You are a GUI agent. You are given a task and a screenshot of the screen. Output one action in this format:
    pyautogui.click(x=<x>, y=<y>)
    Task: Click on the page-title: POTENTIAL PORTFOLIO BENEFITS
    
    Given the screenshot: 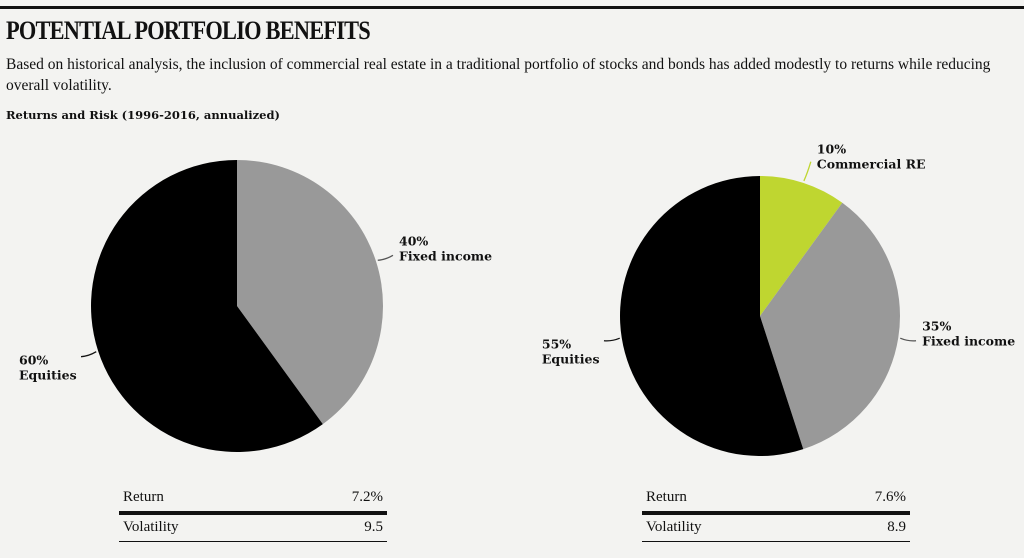 What is the action you would take?
    pyautogui.click(x=188, y=30)
    